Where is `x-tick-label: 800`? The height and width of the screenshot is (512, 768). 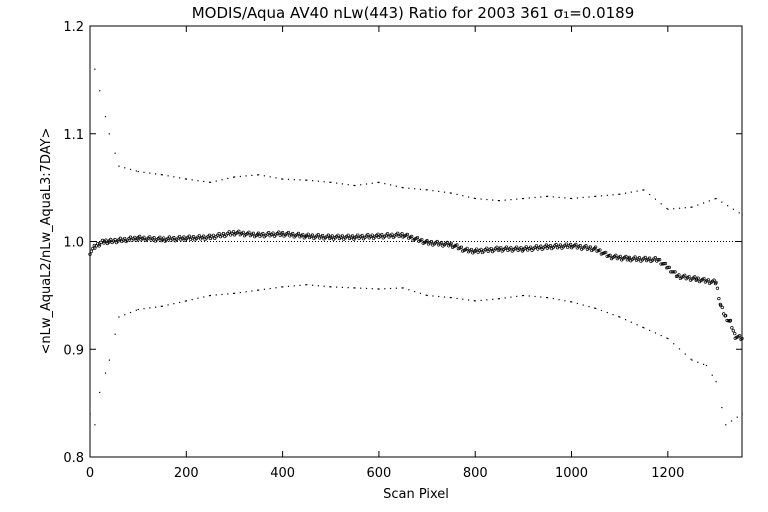
x-tick-label: 800 is located at coordinates (475, 473).